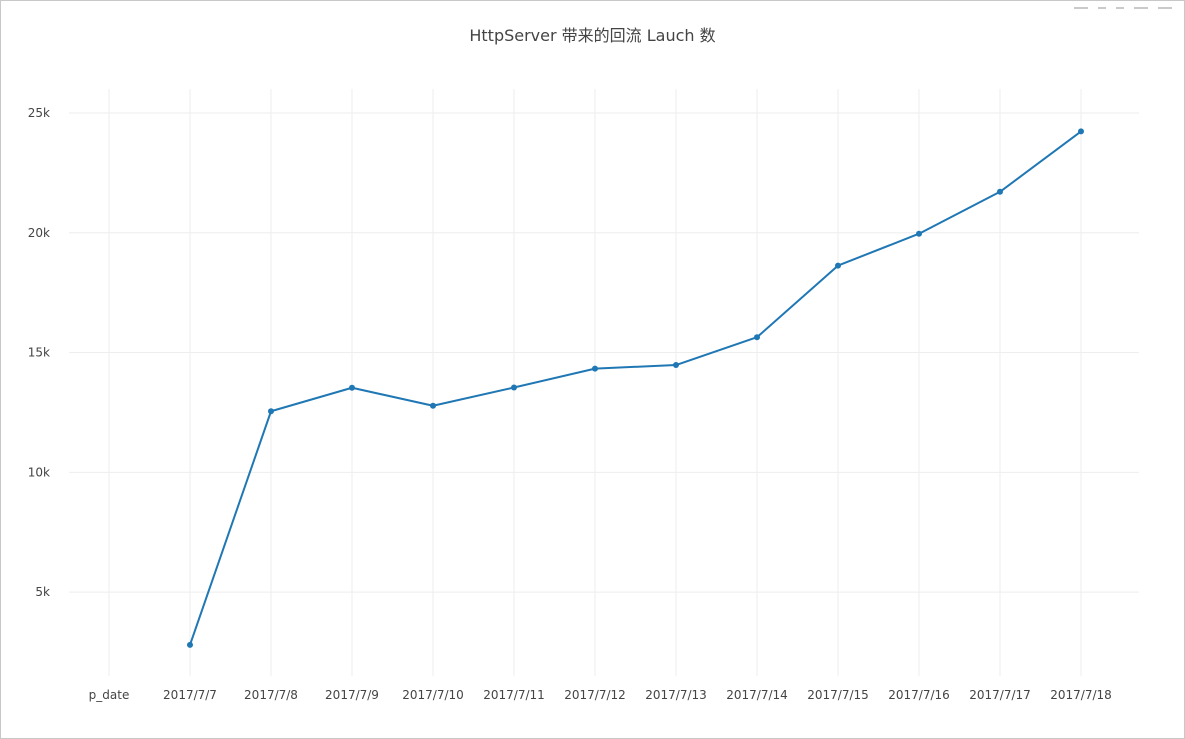 The height and width of the screenshot is (739, 1185). I want to click on x-tick-label: 2017/7/16, so click(919, 695).